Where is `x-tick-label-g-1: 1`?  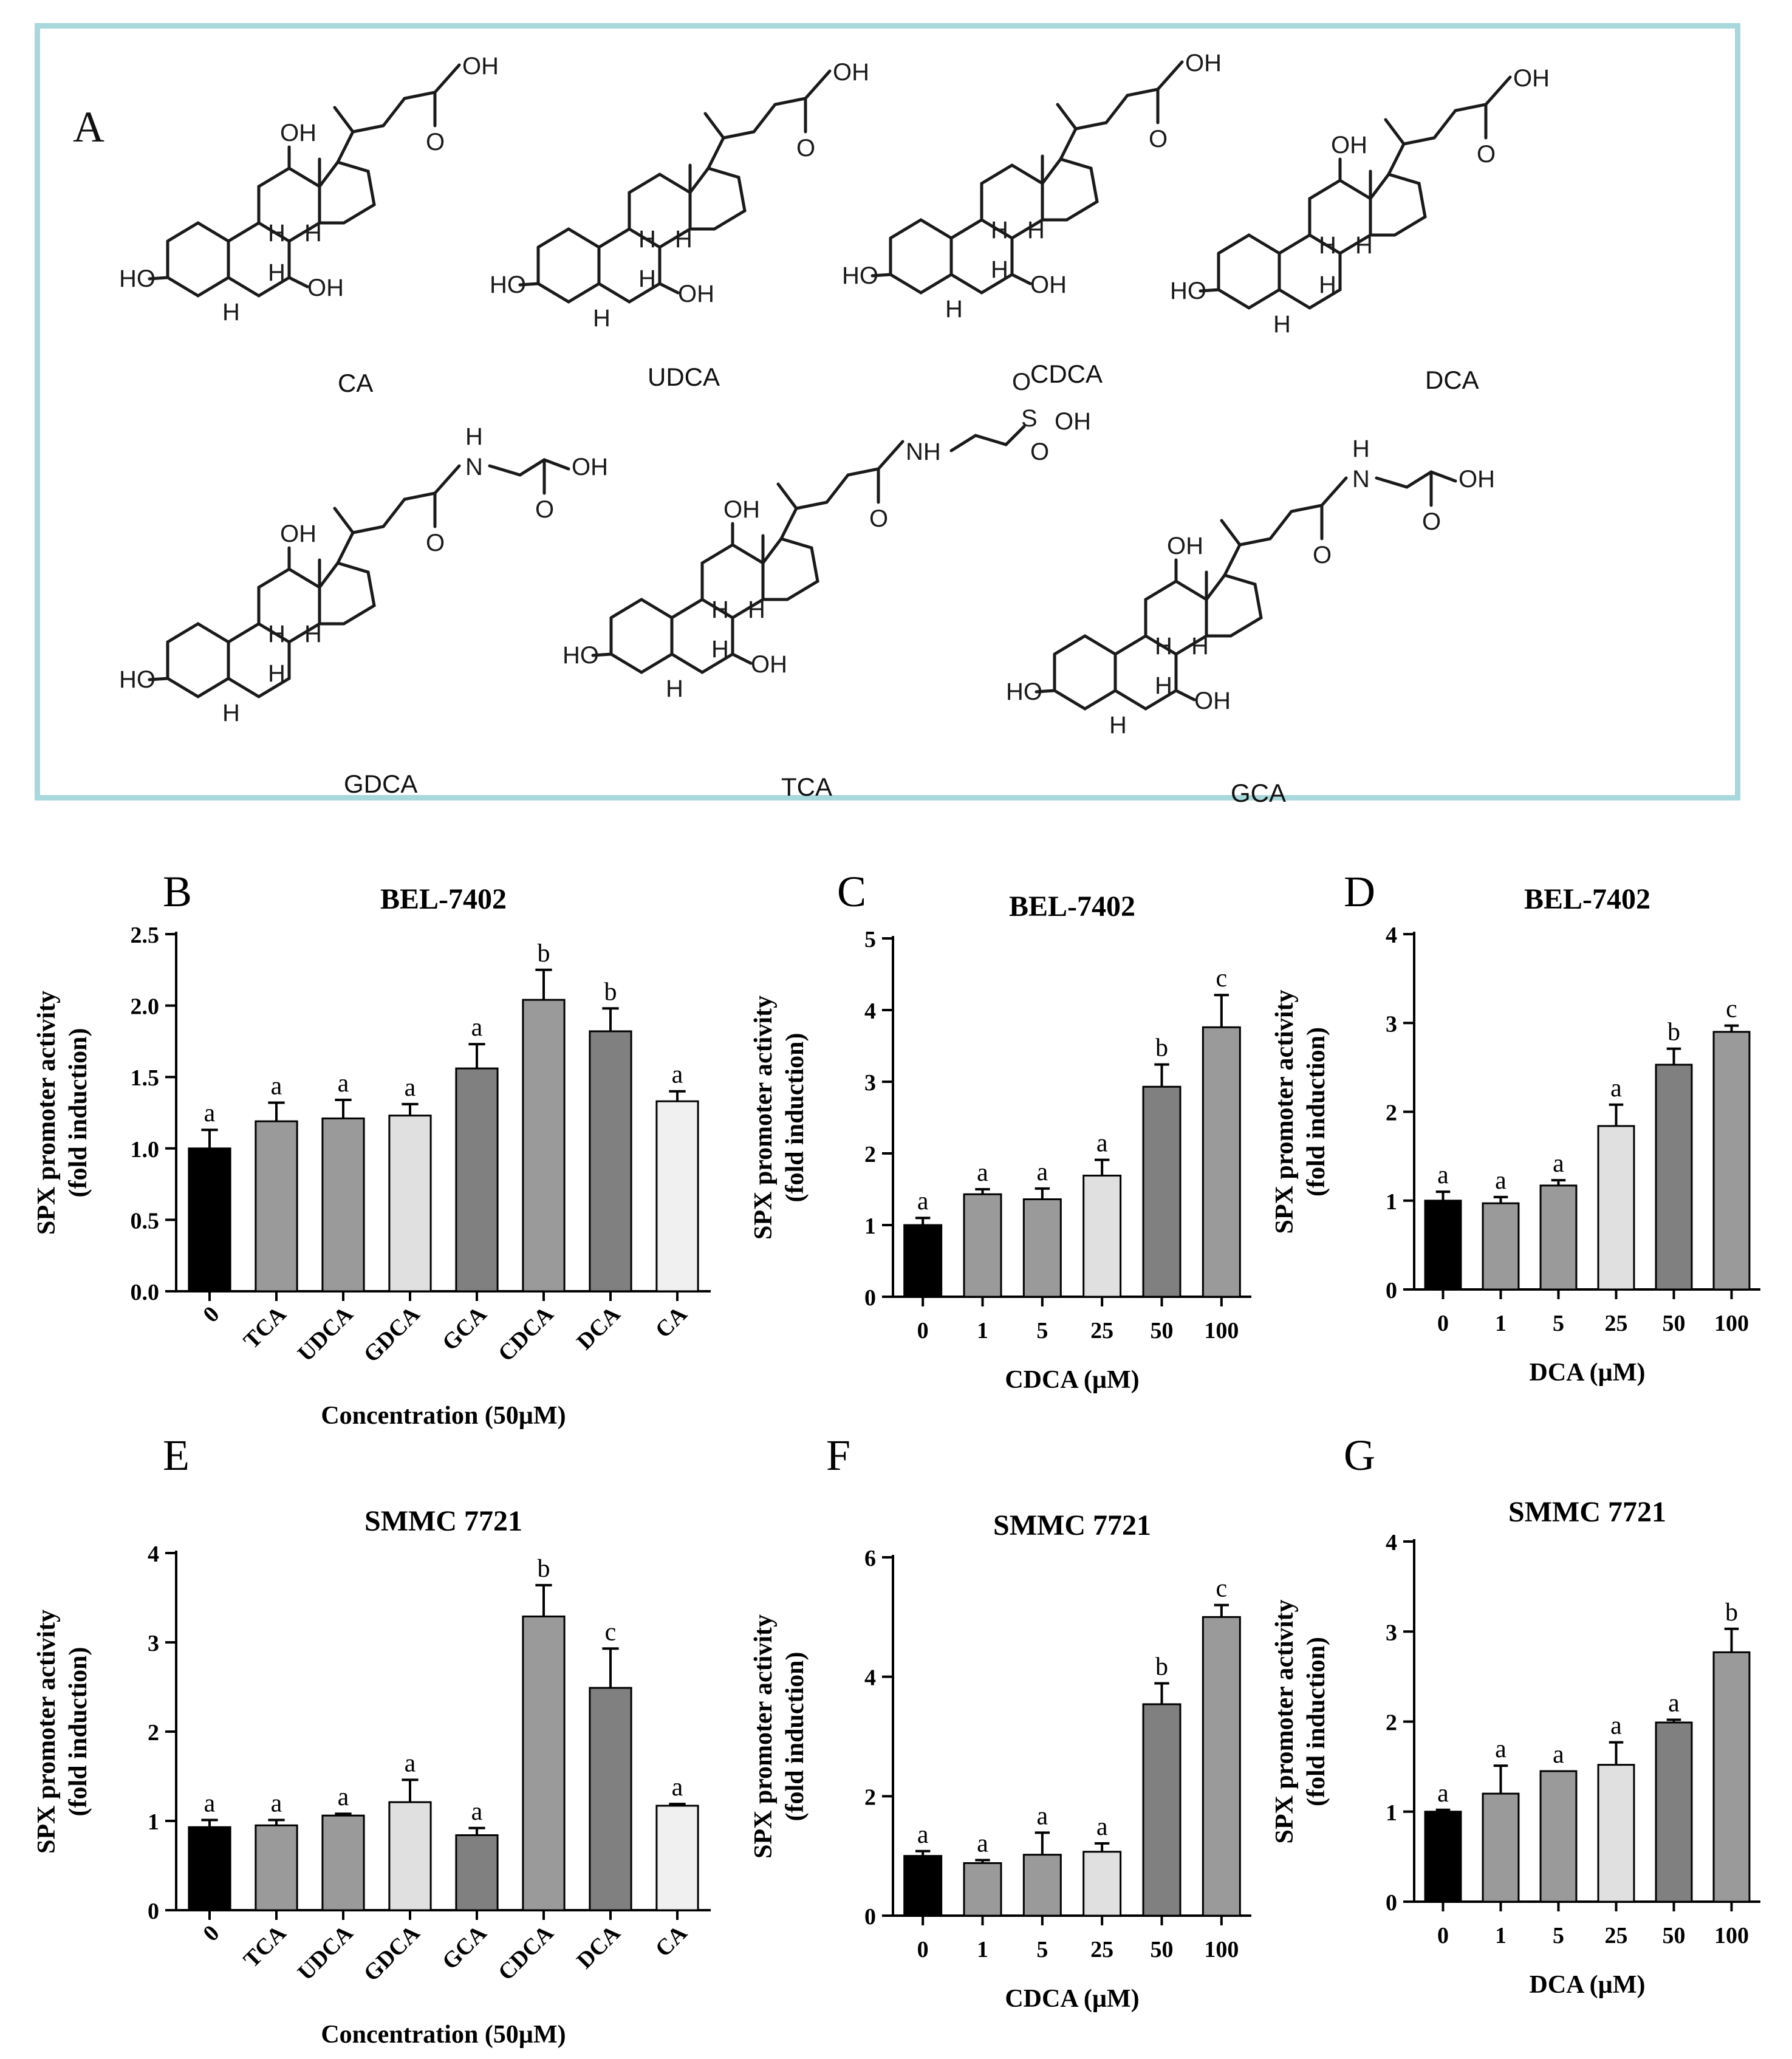
x-tick-label-g-1: 1 is located at coordinates (1500, 1936).